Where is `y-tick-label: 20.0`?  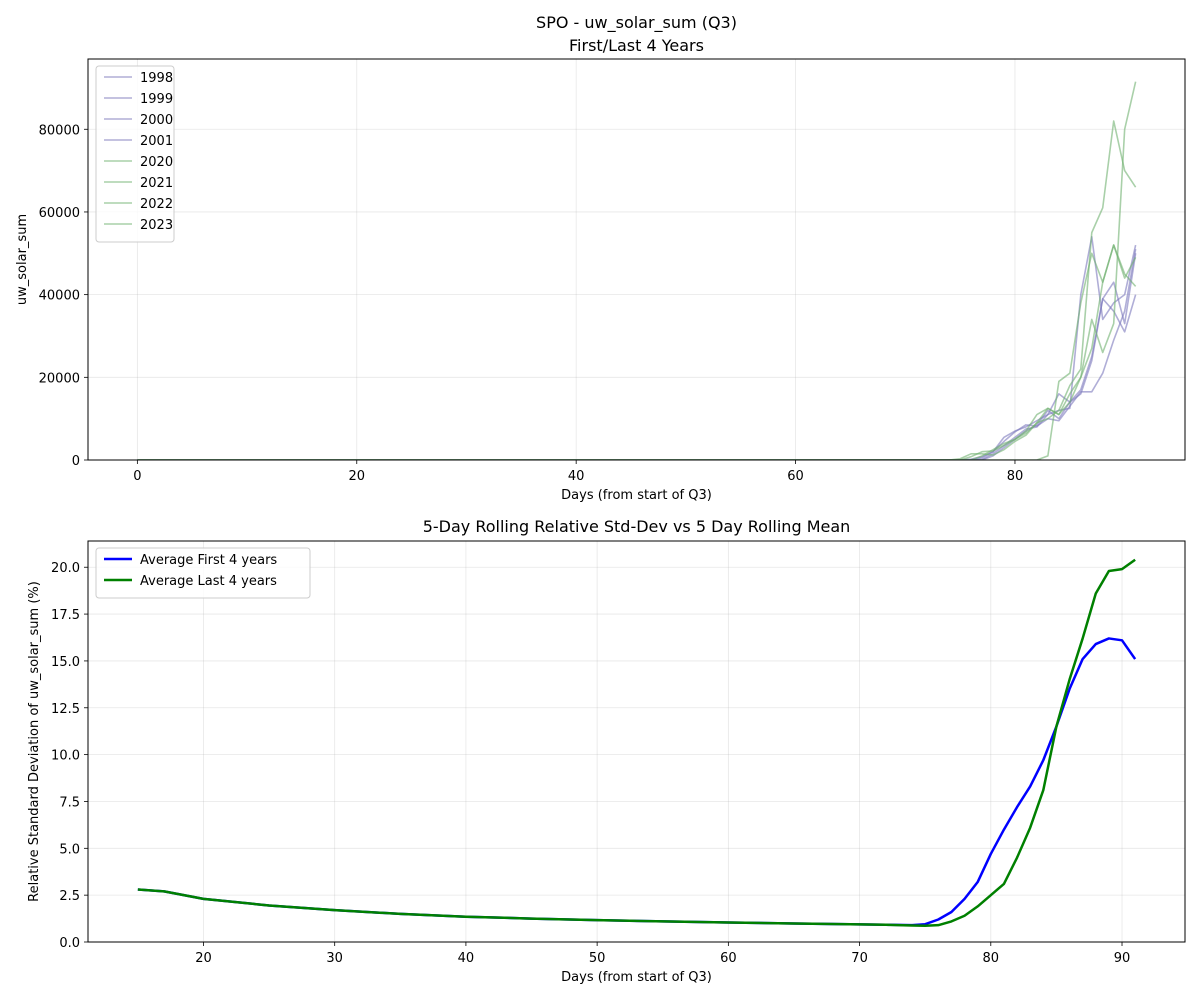
y-tick-label: 20.0 is located at coordinates (65, 568).